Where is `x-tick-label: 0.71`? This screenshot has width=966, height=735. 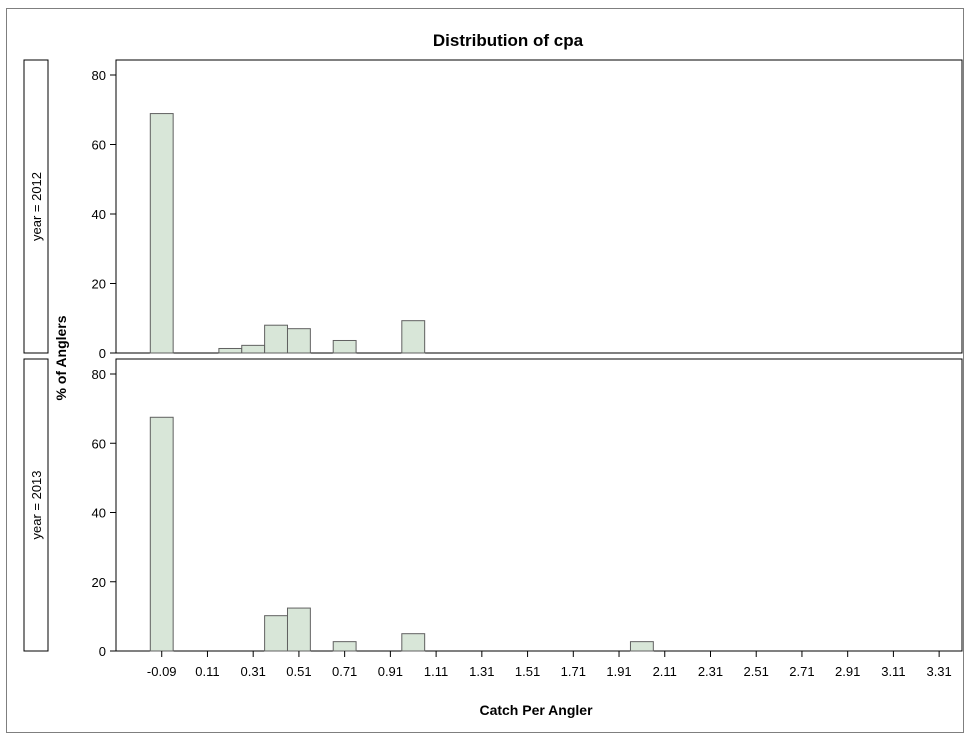 x-tick-label: 0.71 is located at coordinates (344, 671).